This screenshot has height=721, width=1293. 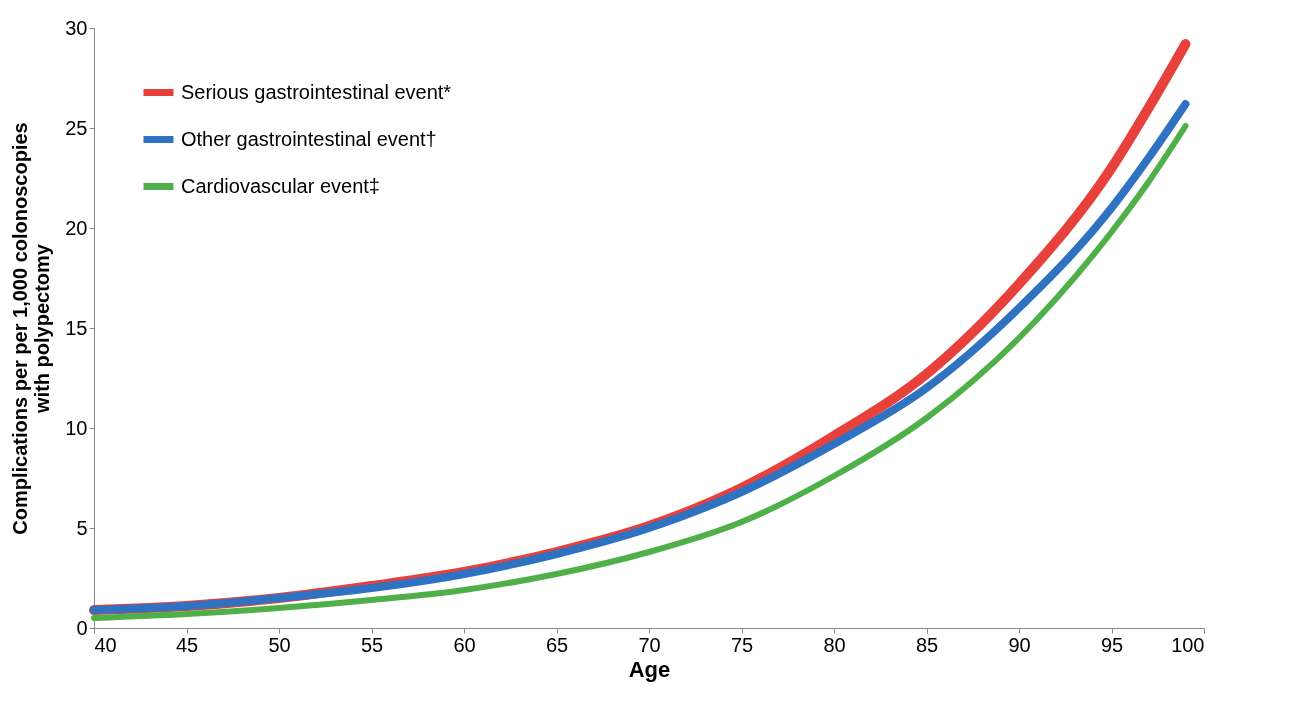 I want to click on x-tick-label: 70, so click(x=649, y=644).